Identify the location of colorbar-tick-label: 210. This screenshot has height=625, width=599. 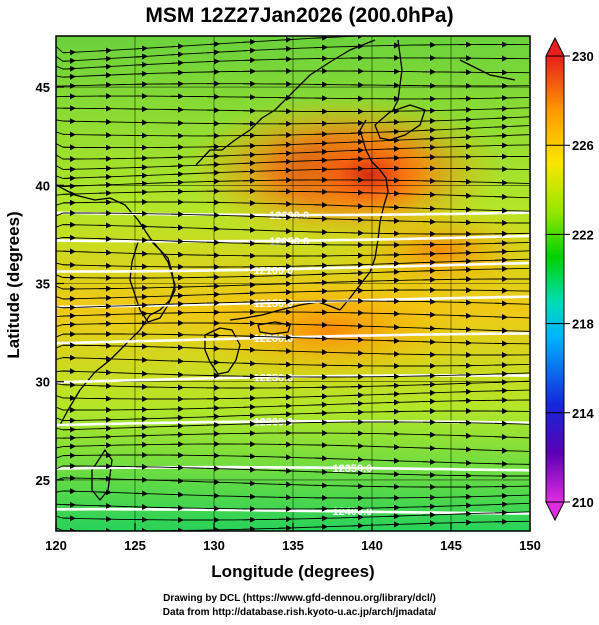
(583, 502).